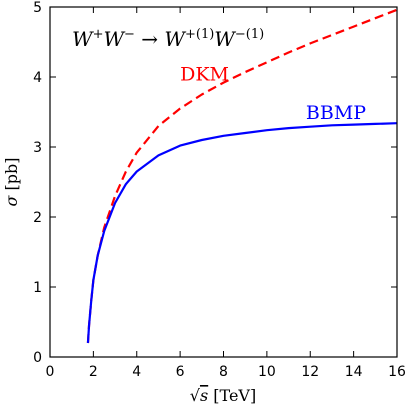 The image size is (407, 409). Describe the element at coordinates (11, 177) in the screenshot. I see `y-axis-label-unit: [pb]` at that location.